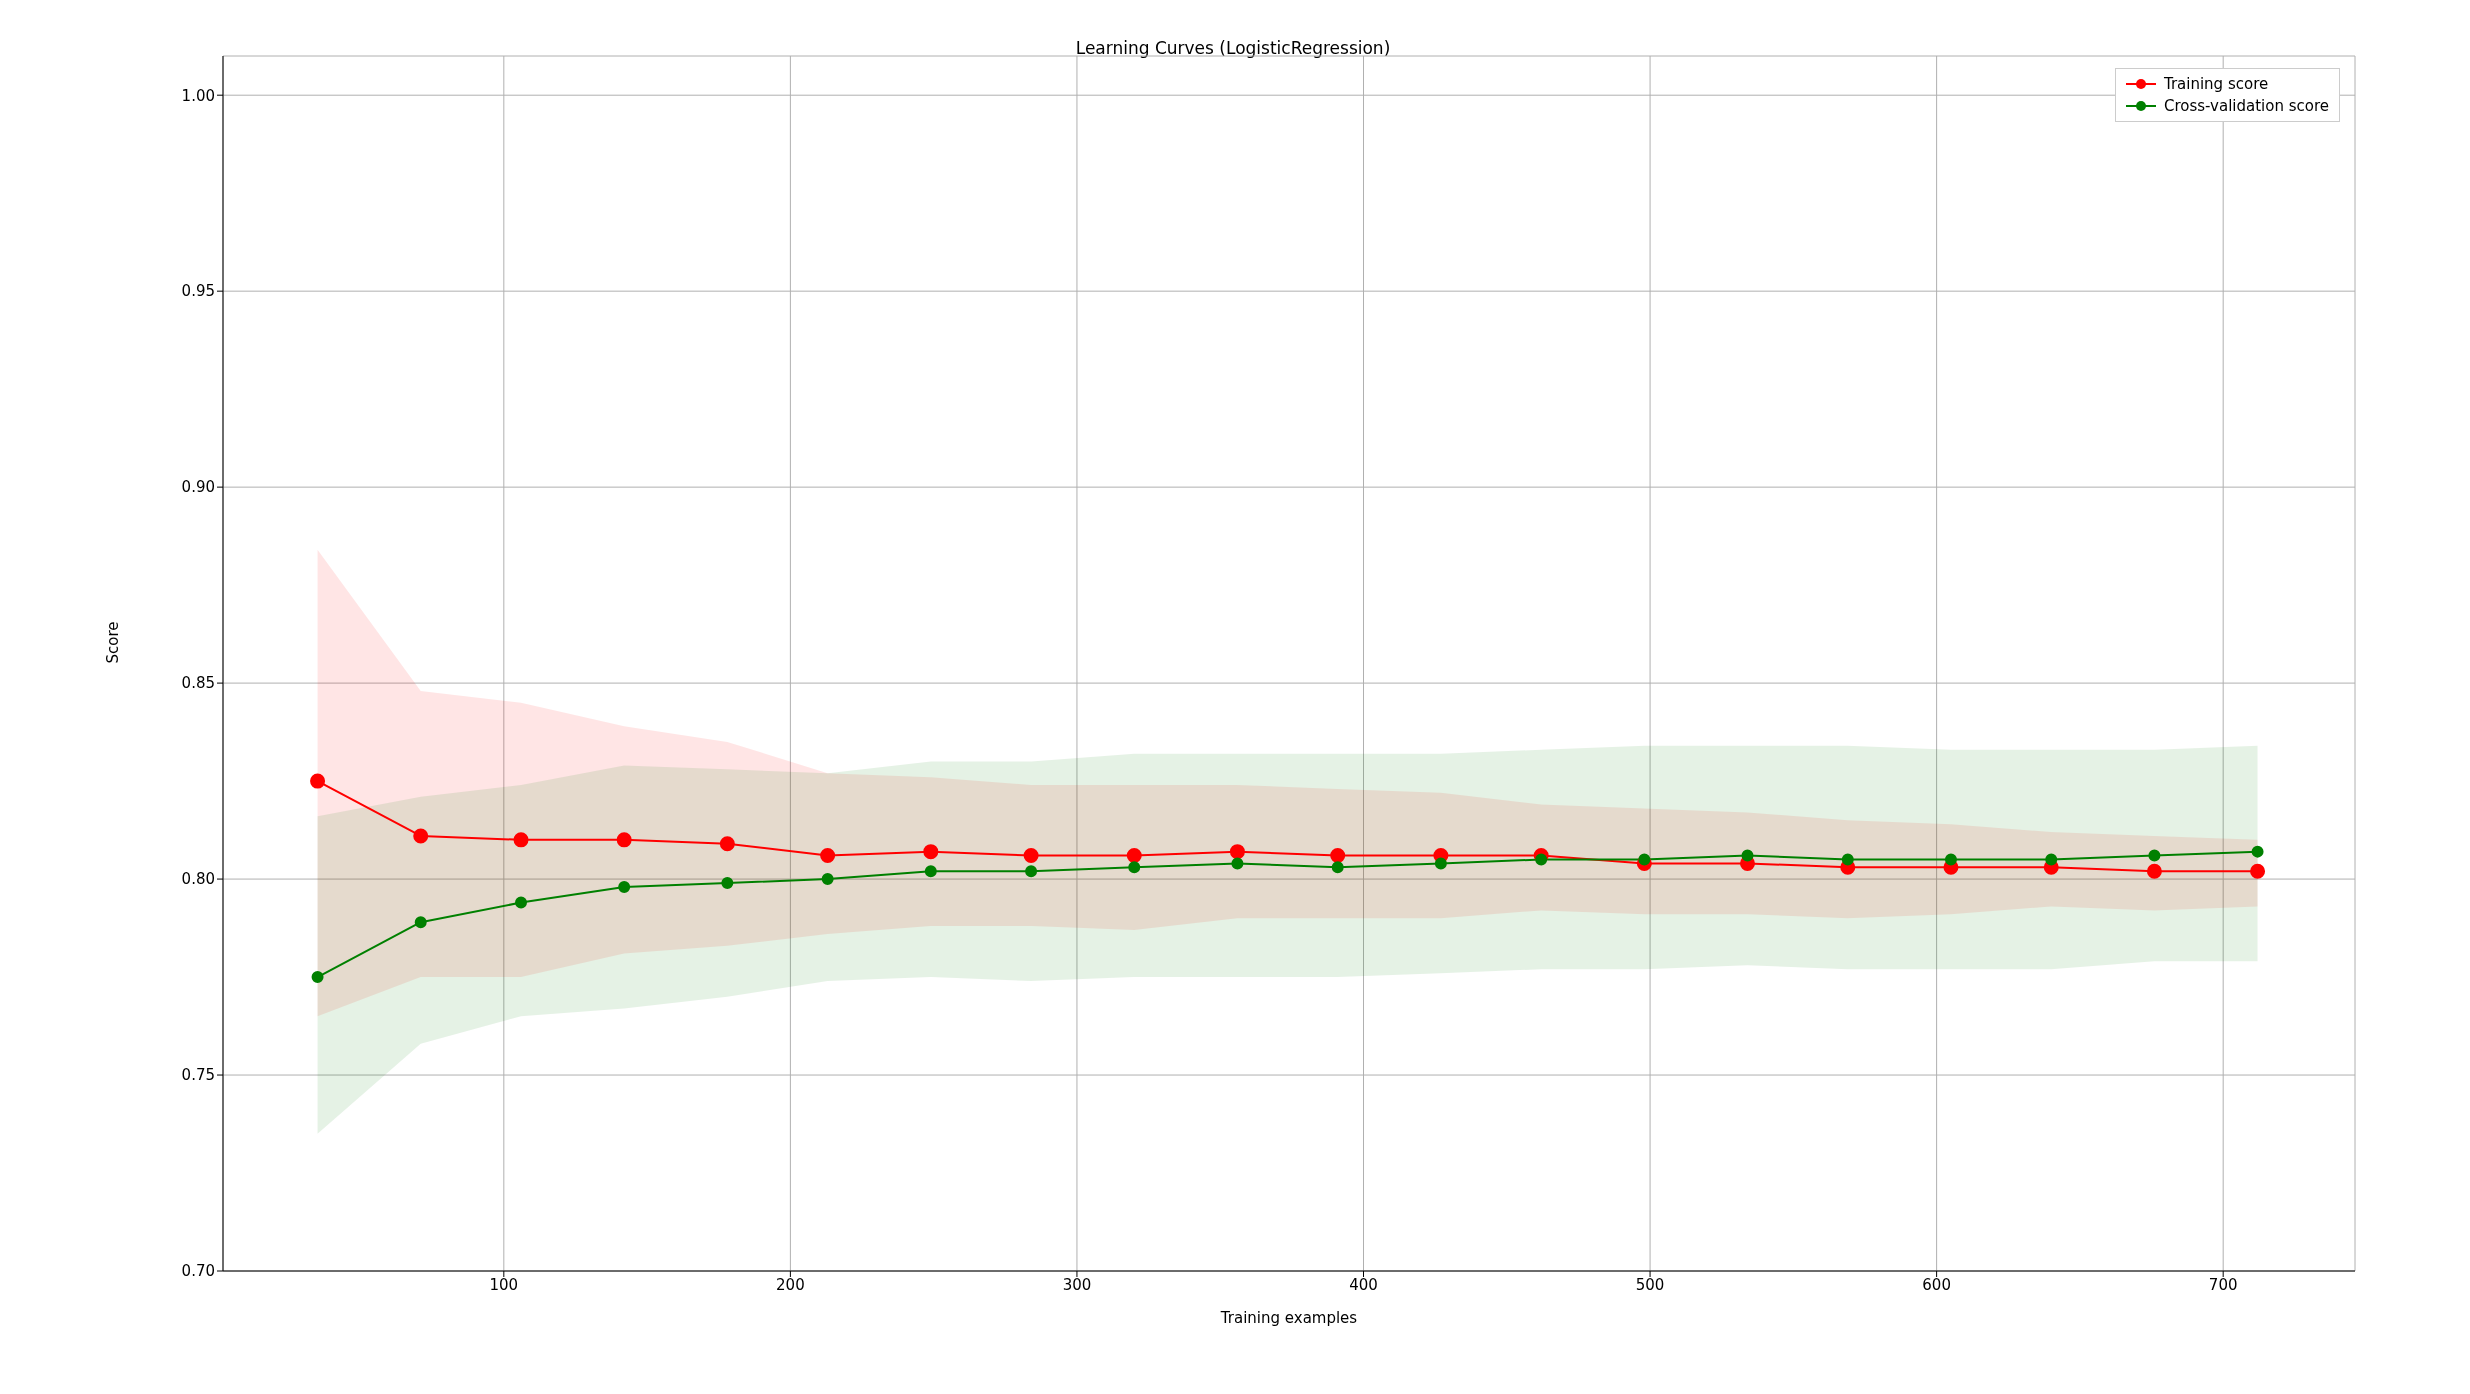 The image size is (2470, 1394). Describe the element at coordinates (198, 291) in the screenshot. I see `y-tick-label: 0.95` at that location.